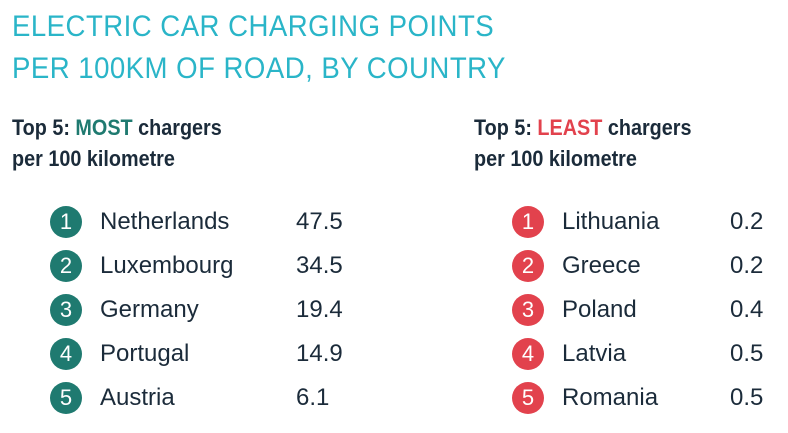 This screenshot has width=788, height=433. What do you see at coordinates (647, 127) in the screenshot?
I see `least-heading-suffix: chargers` at bounding box center [647, 127].